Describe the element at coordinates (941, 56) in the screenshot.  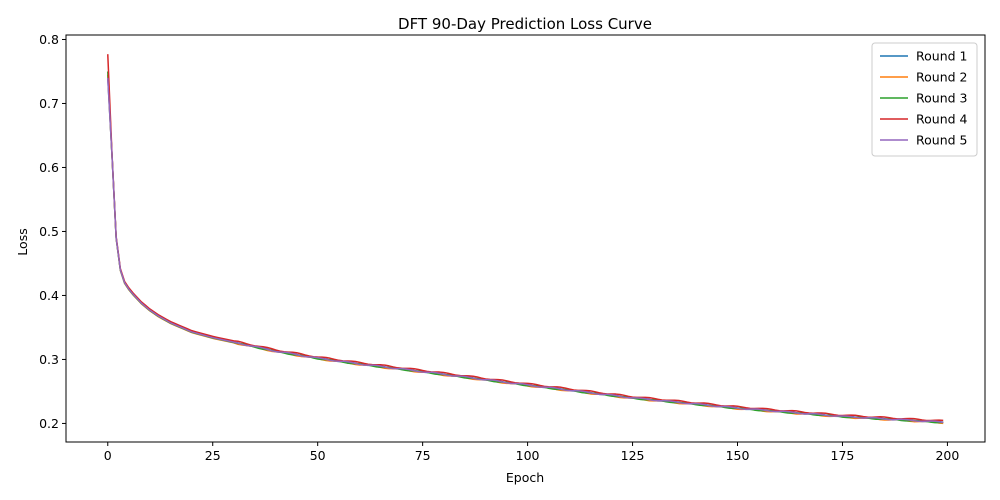
I see `legend-label-1: Round 1` at that location.